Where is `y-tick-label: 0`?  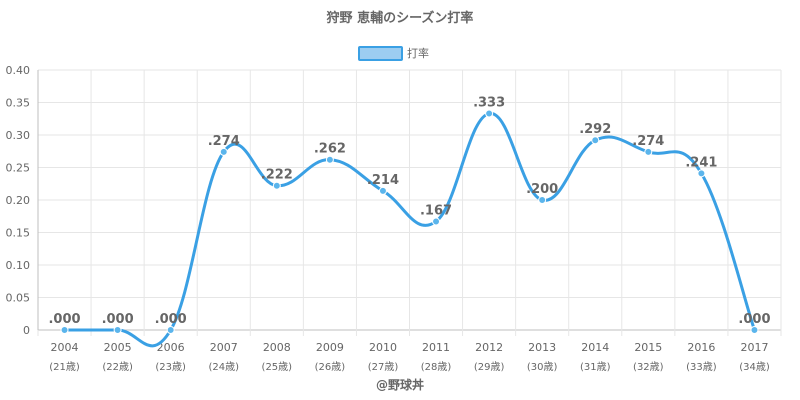 y-tick-label: 0 is located at coordinates (26, 330).